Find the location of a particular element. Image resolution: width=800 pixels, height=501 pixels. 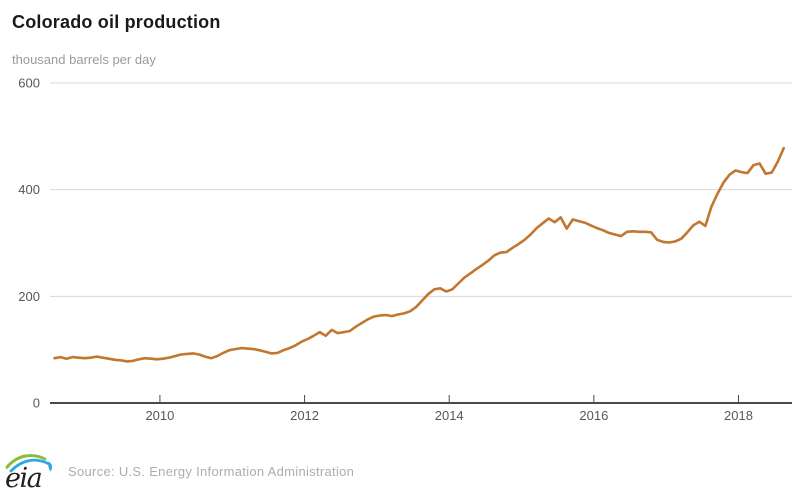

eia-logo-blue-swoosh is located at coordinates (29, 465).